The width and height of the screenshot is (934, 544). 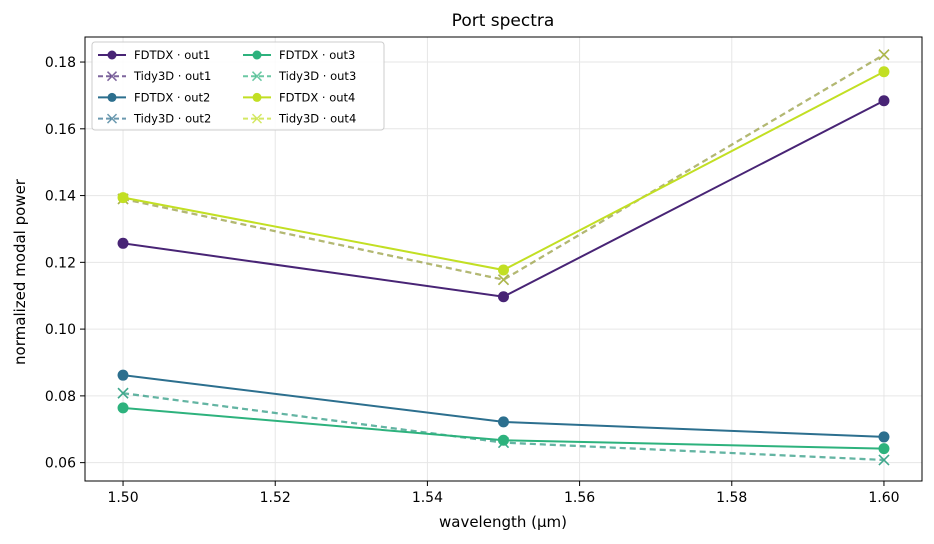 What do you see at coordinates (172, 119) in the screenshot?
I see `legend-label: Tidy3D · out2` at bounding box center [172, 119].